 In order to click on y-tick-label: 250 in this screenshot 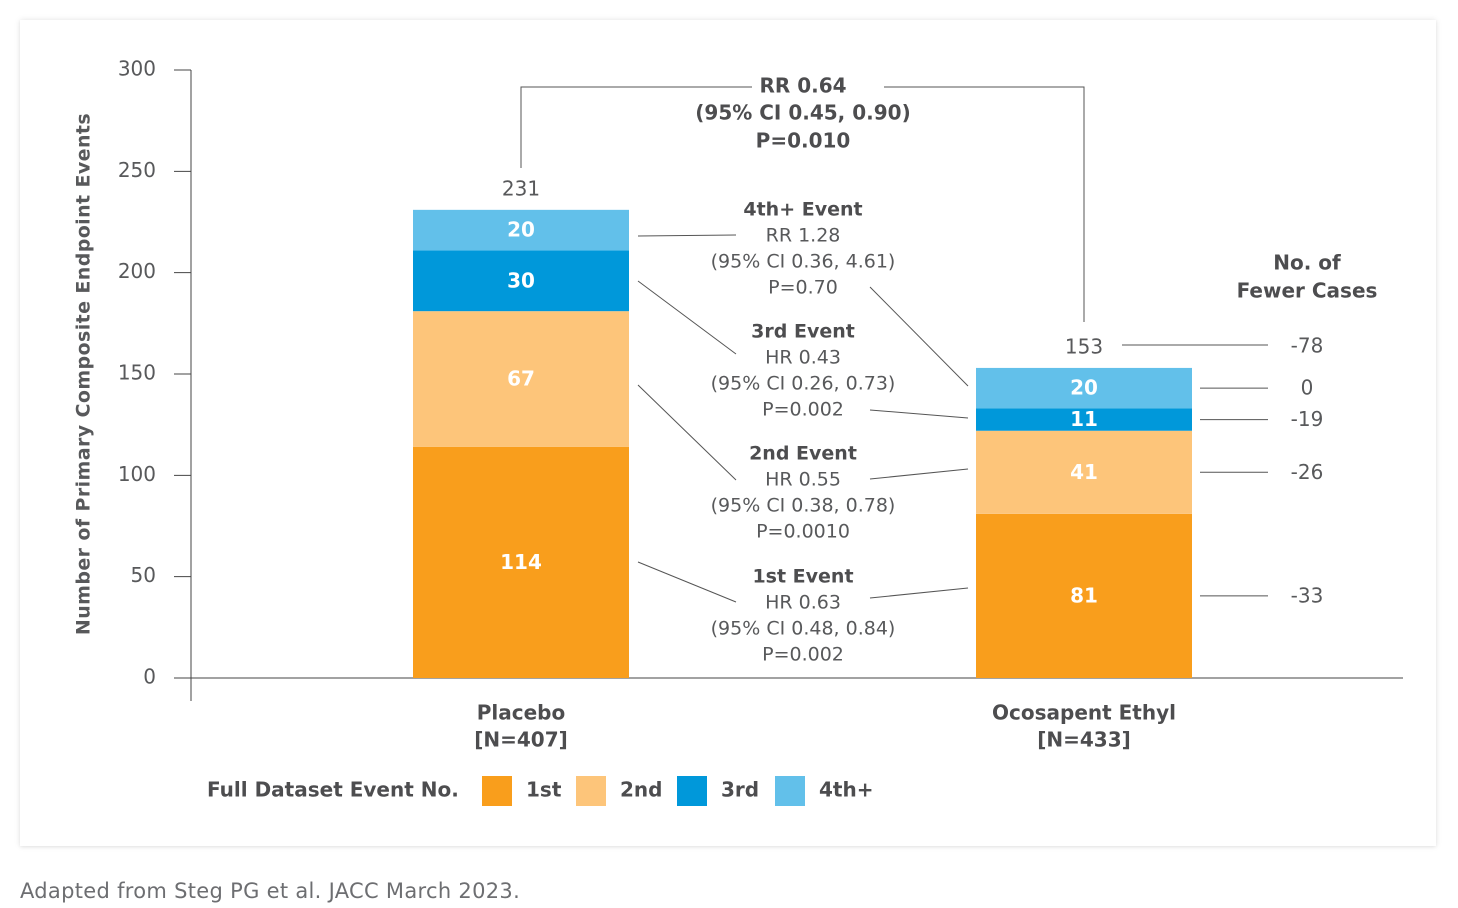, I will do `click(137, 170)`.